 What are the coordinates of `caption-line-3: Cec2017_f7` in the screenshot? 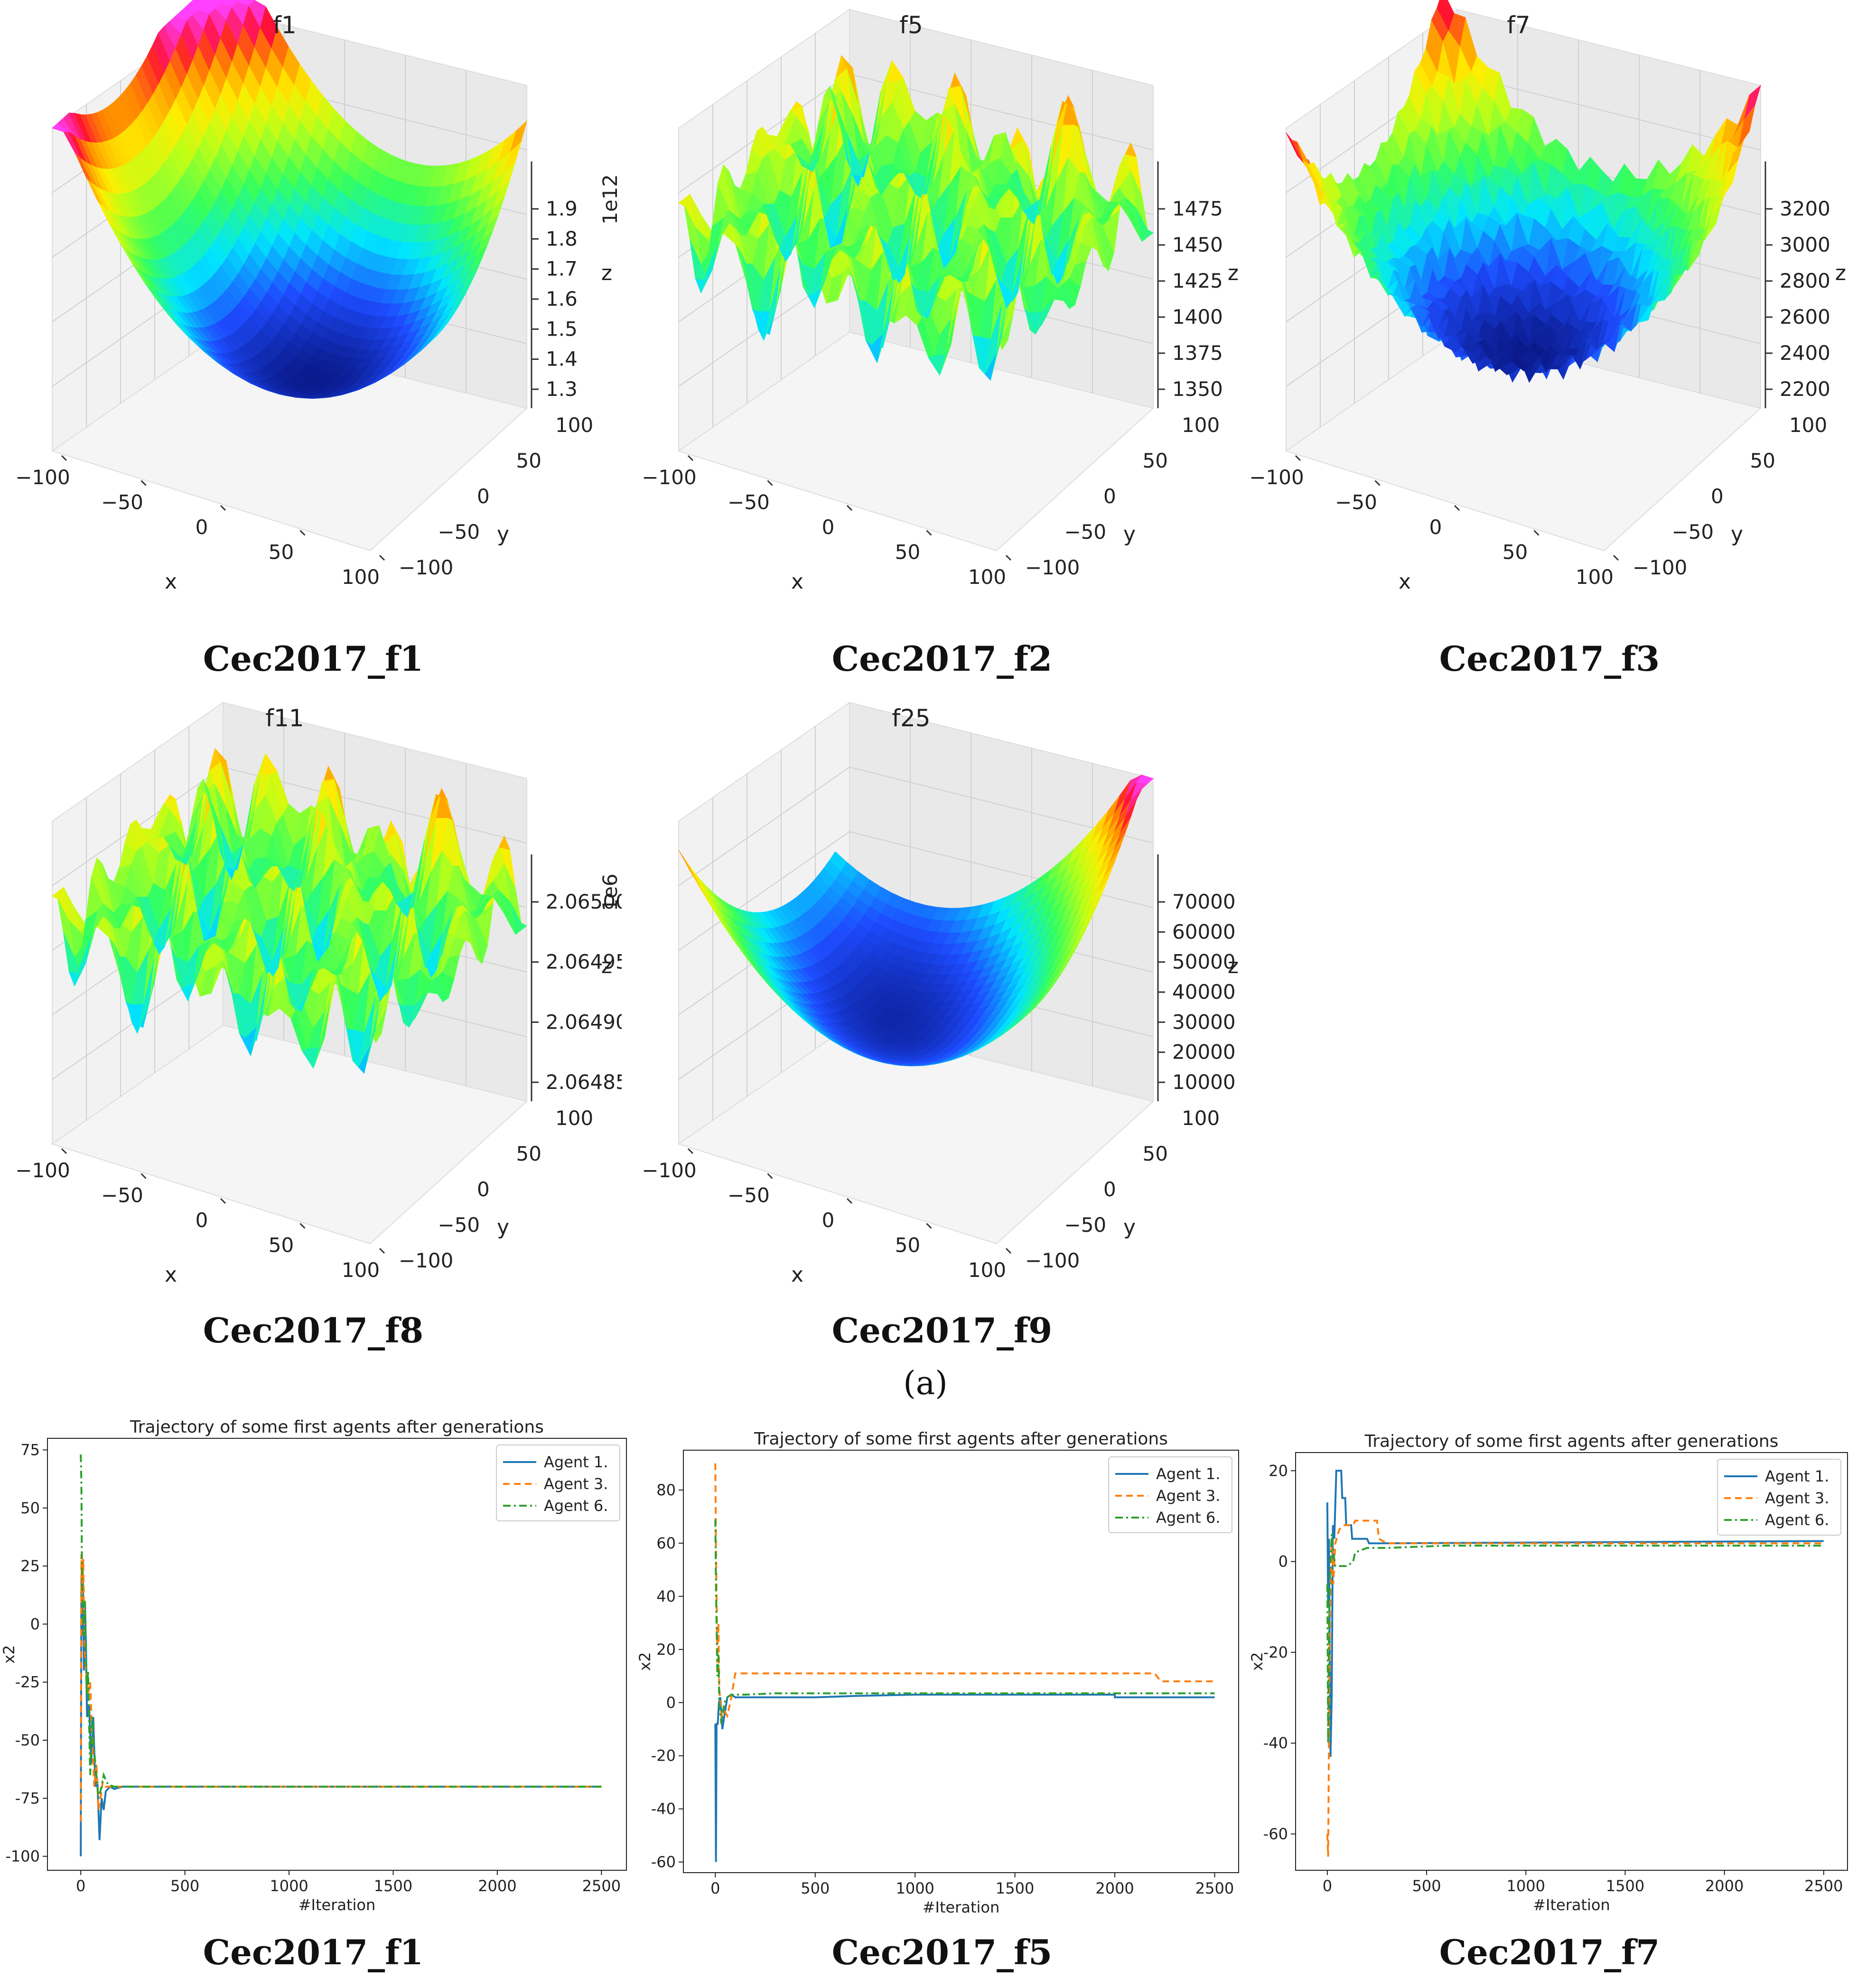 It's located at (1549, 1952).